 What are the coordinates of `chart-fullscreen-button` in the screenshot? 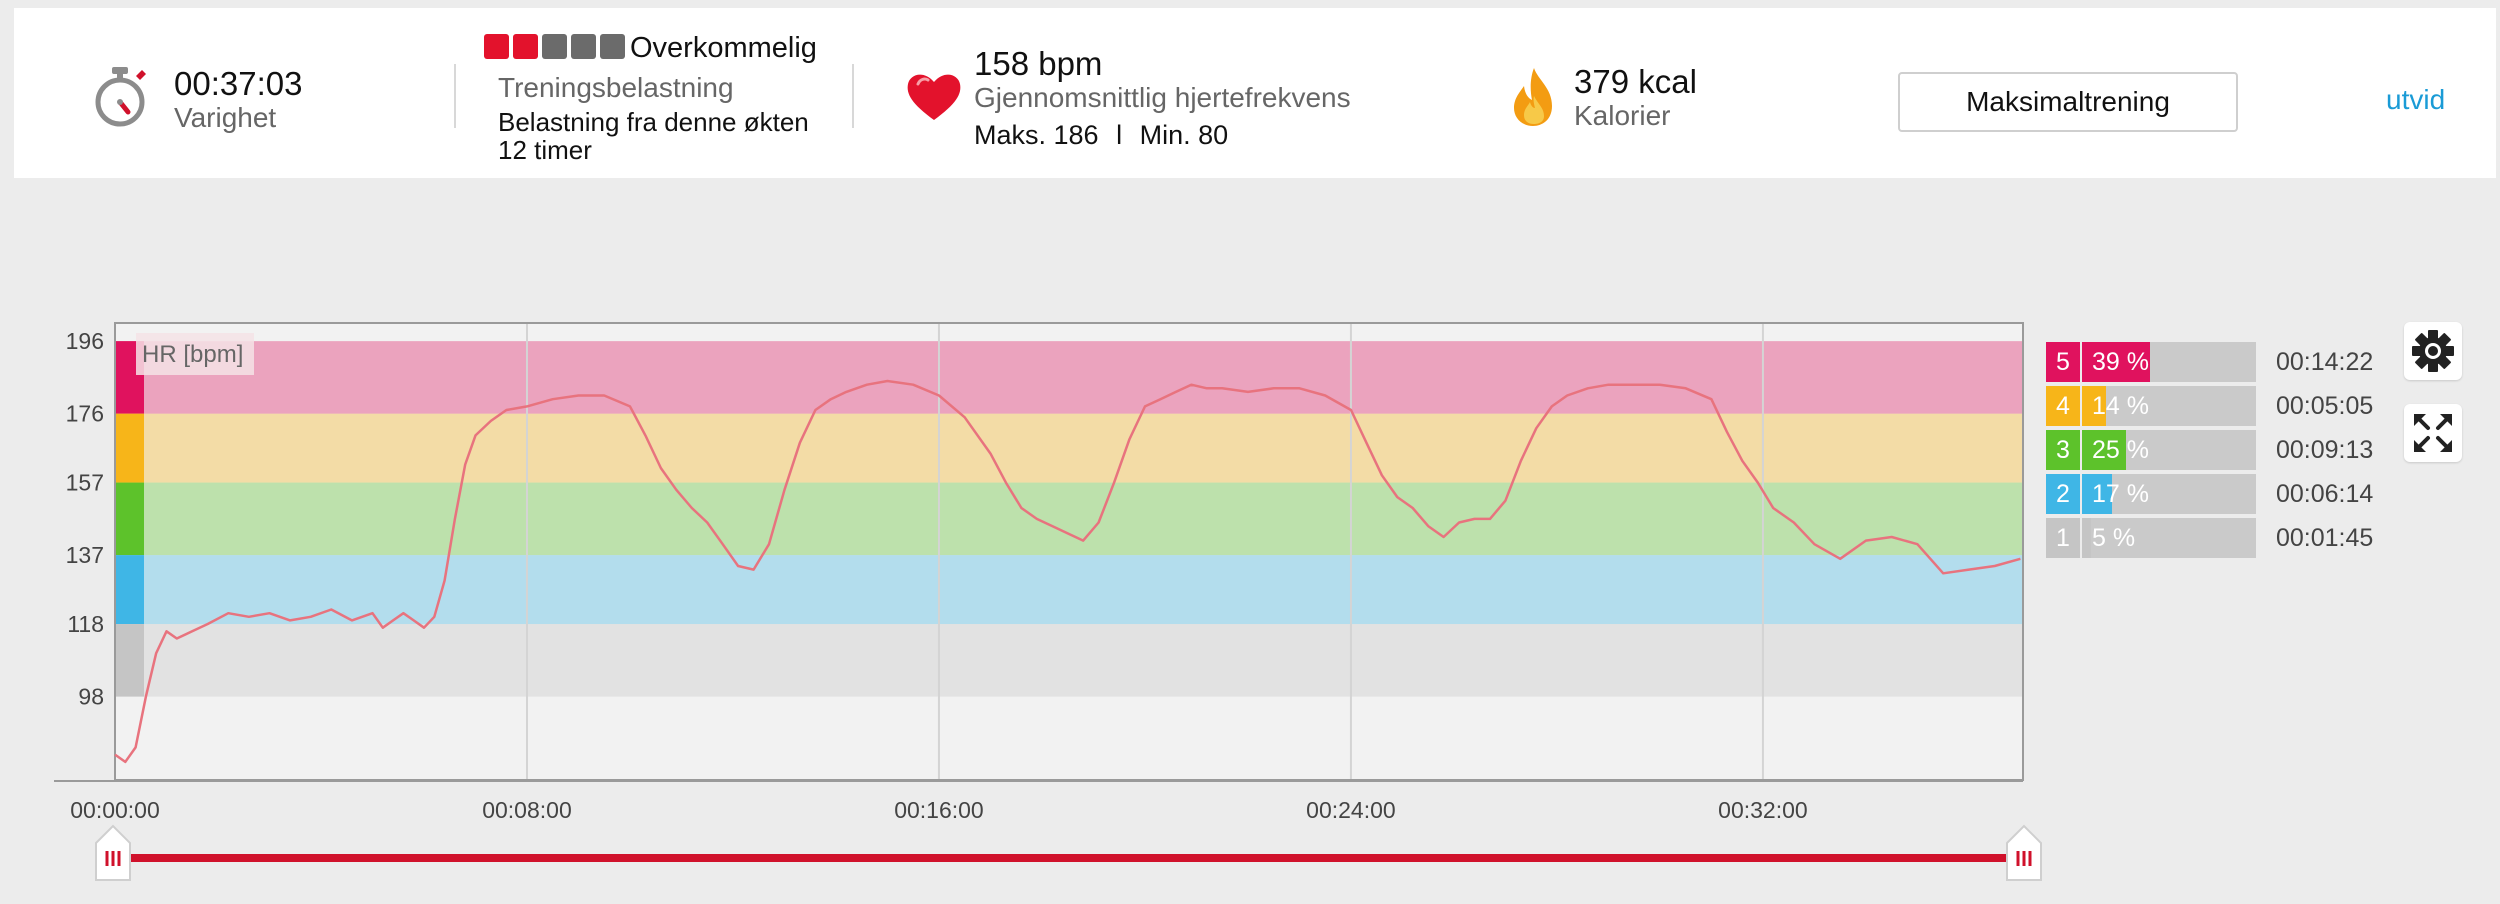 It's located at (2433, 433).